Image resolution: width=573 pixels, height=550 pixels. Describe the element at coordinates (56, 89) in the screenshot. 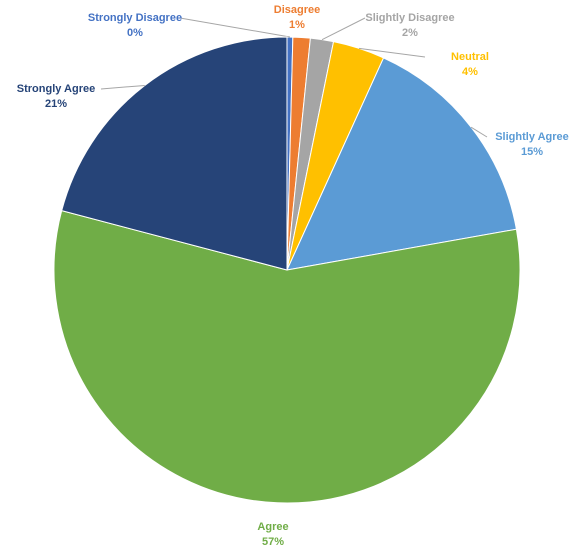

I see `data-label-name: Strongly Agree` at that location.